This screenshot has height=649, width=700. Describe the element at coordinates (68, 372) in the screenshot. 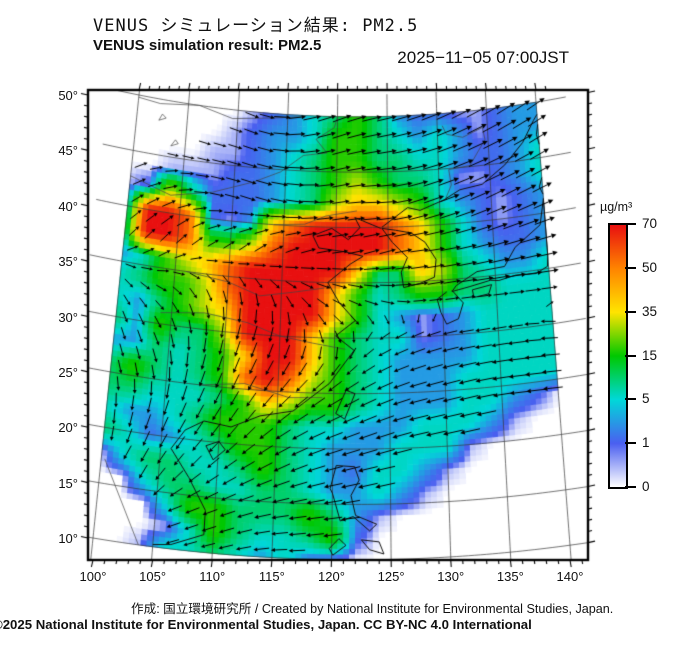

I see `y-axis-tick-label: 25°` at that location.